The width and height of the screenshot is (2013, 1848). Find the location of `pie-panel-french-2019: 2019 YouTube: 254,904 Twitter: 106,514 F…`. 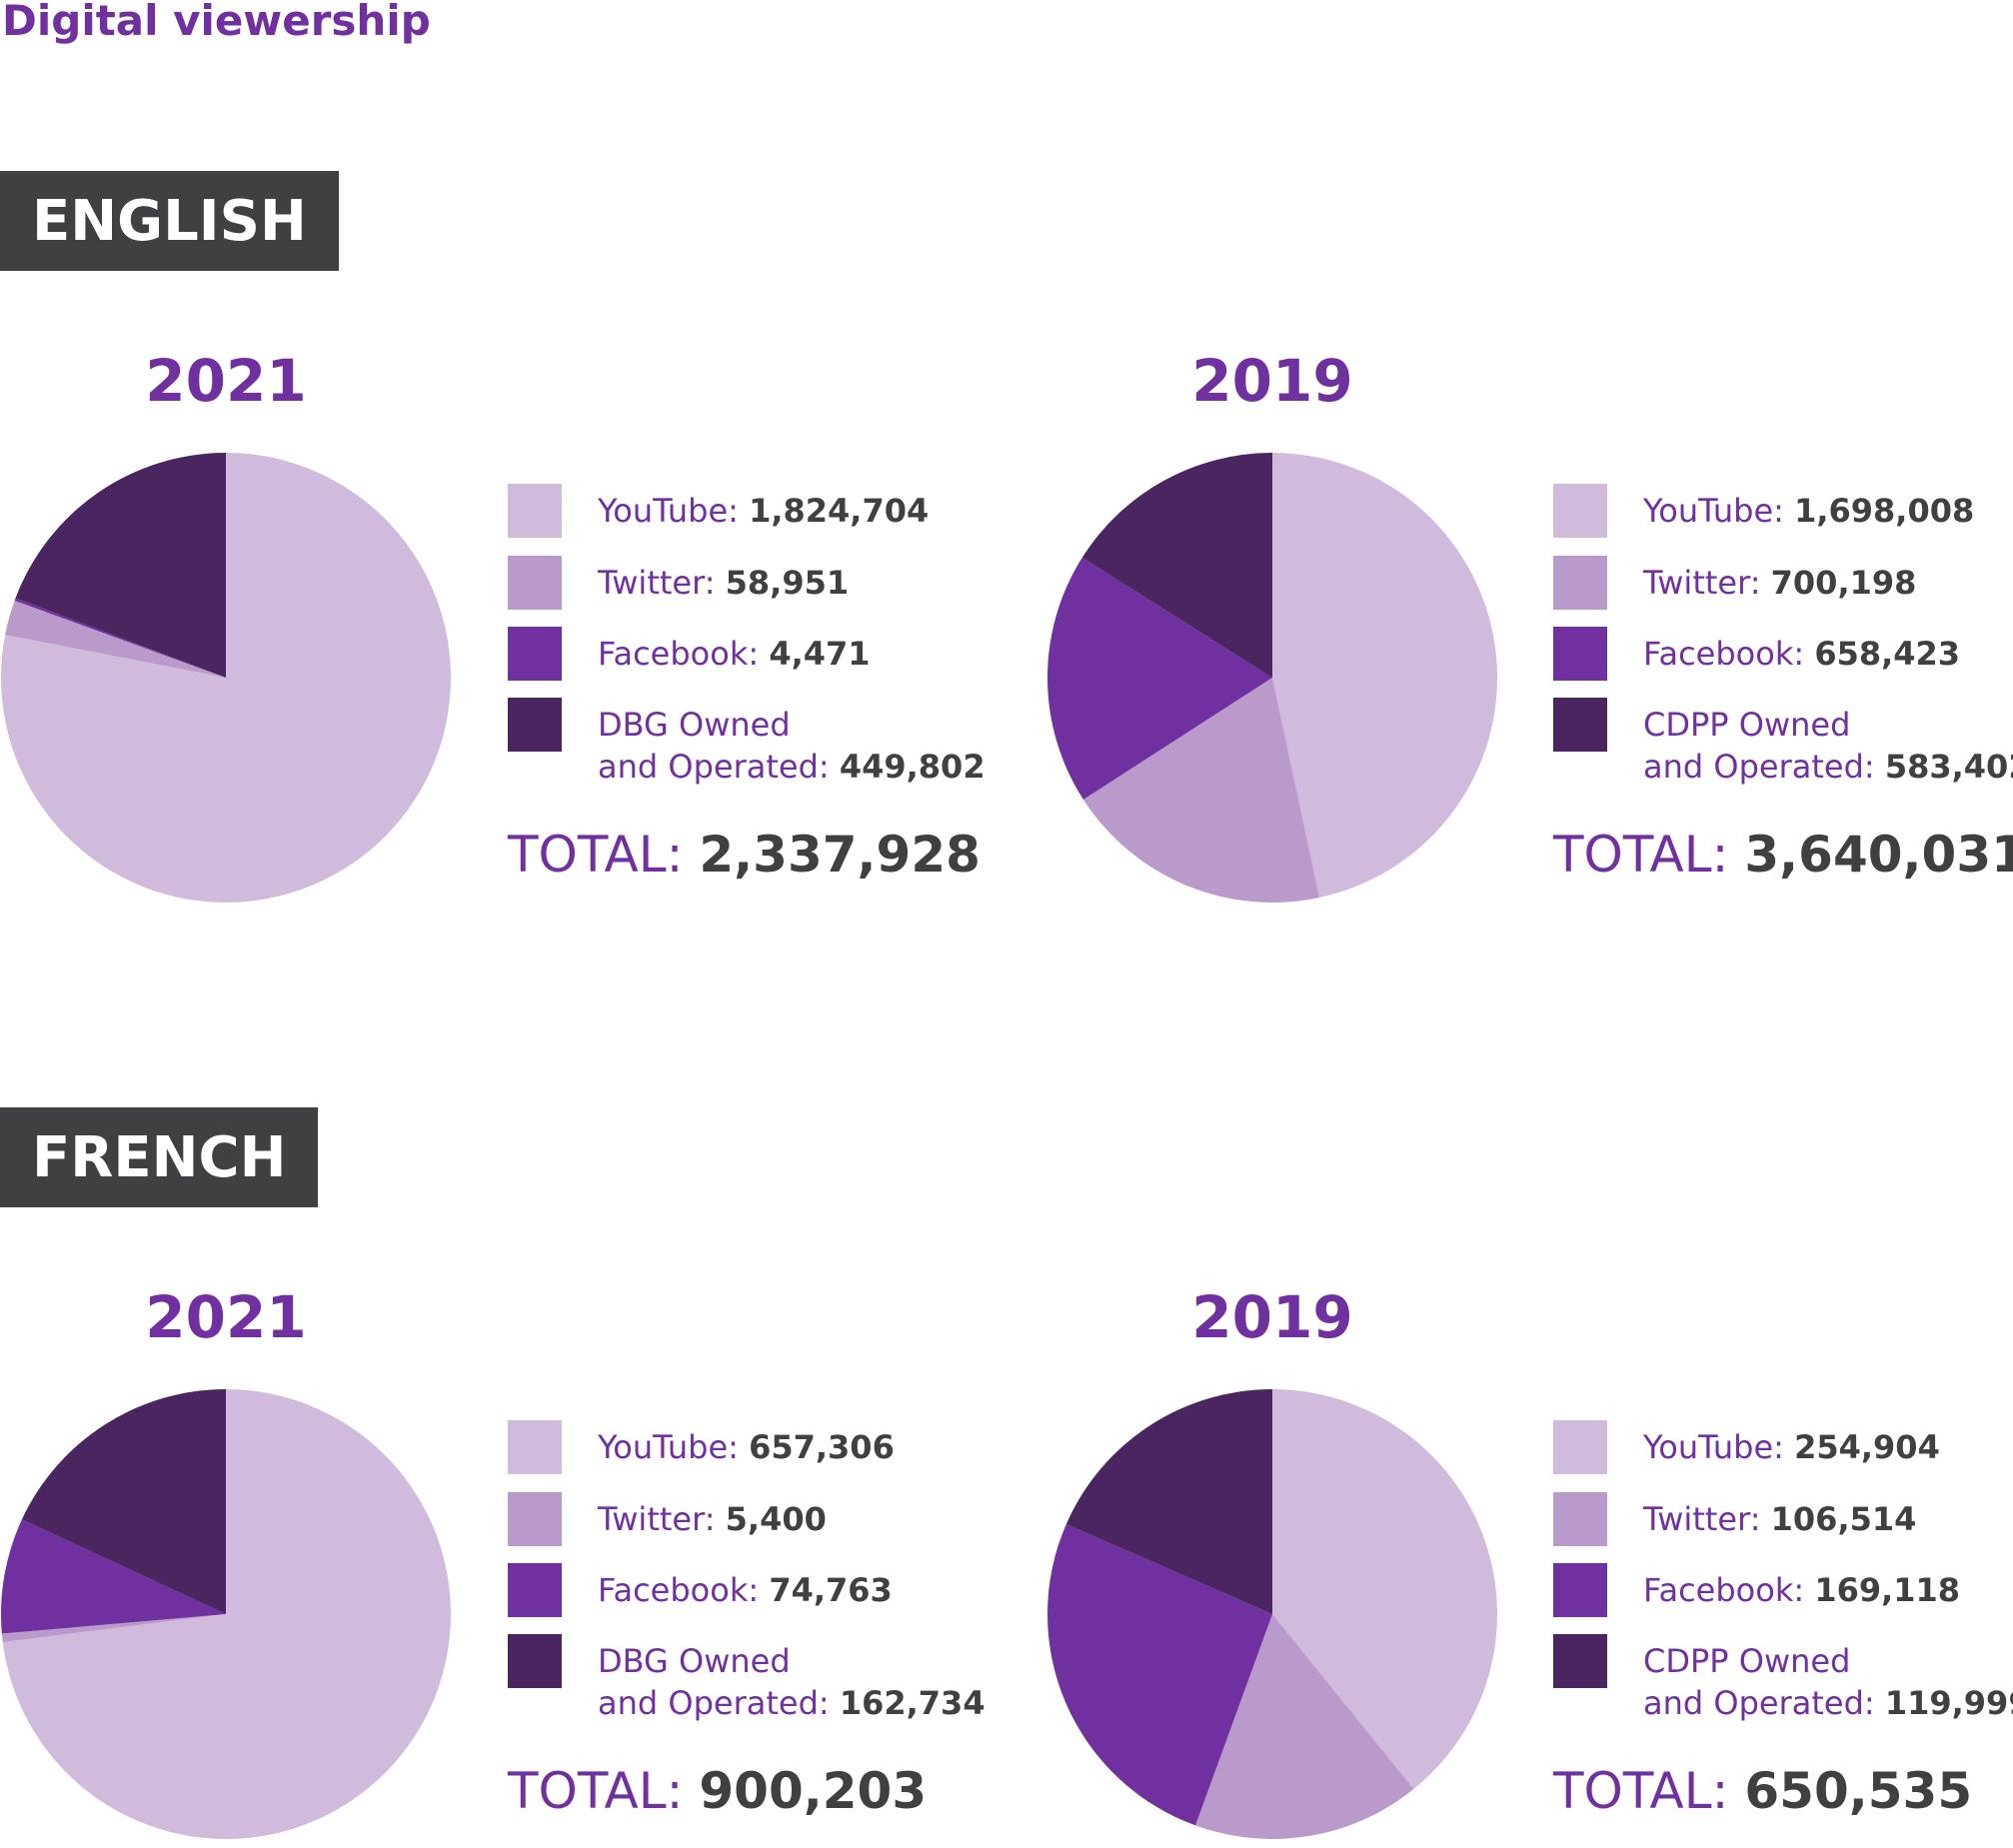

pie-panel-french-2019: 2019 YouTube: 254,904 Twitter: 106,514 F… is located at coordinates (1530, 1568).